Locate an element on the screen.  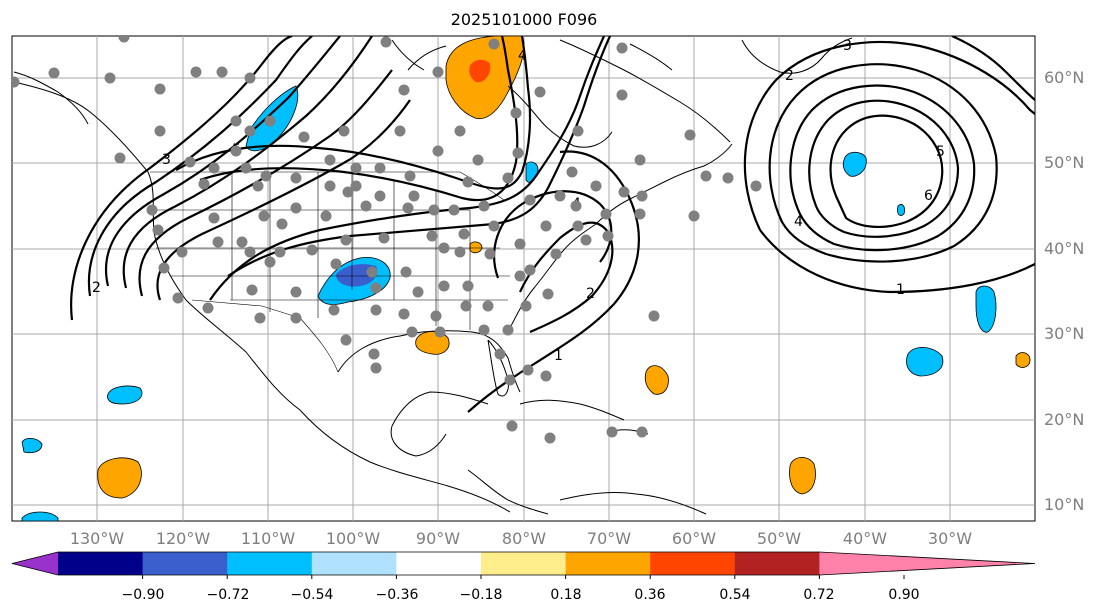
colorbar-tick-label: −0.36 is located at coordinates (397, 595).